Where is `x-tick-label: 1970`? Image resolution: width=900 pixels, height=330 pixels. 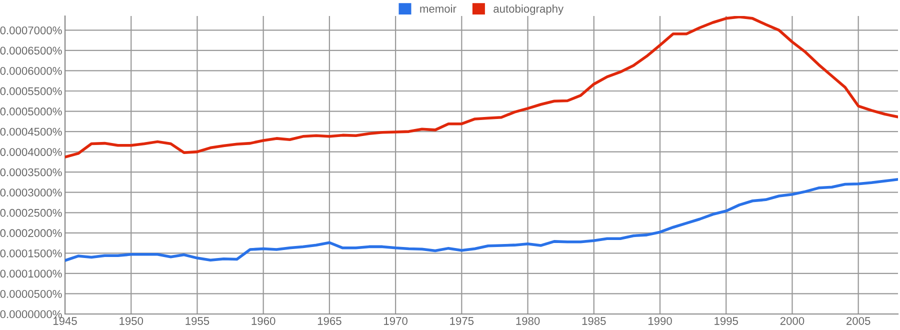
x-tick-label: 1970 is located at coordinates (396, 321).